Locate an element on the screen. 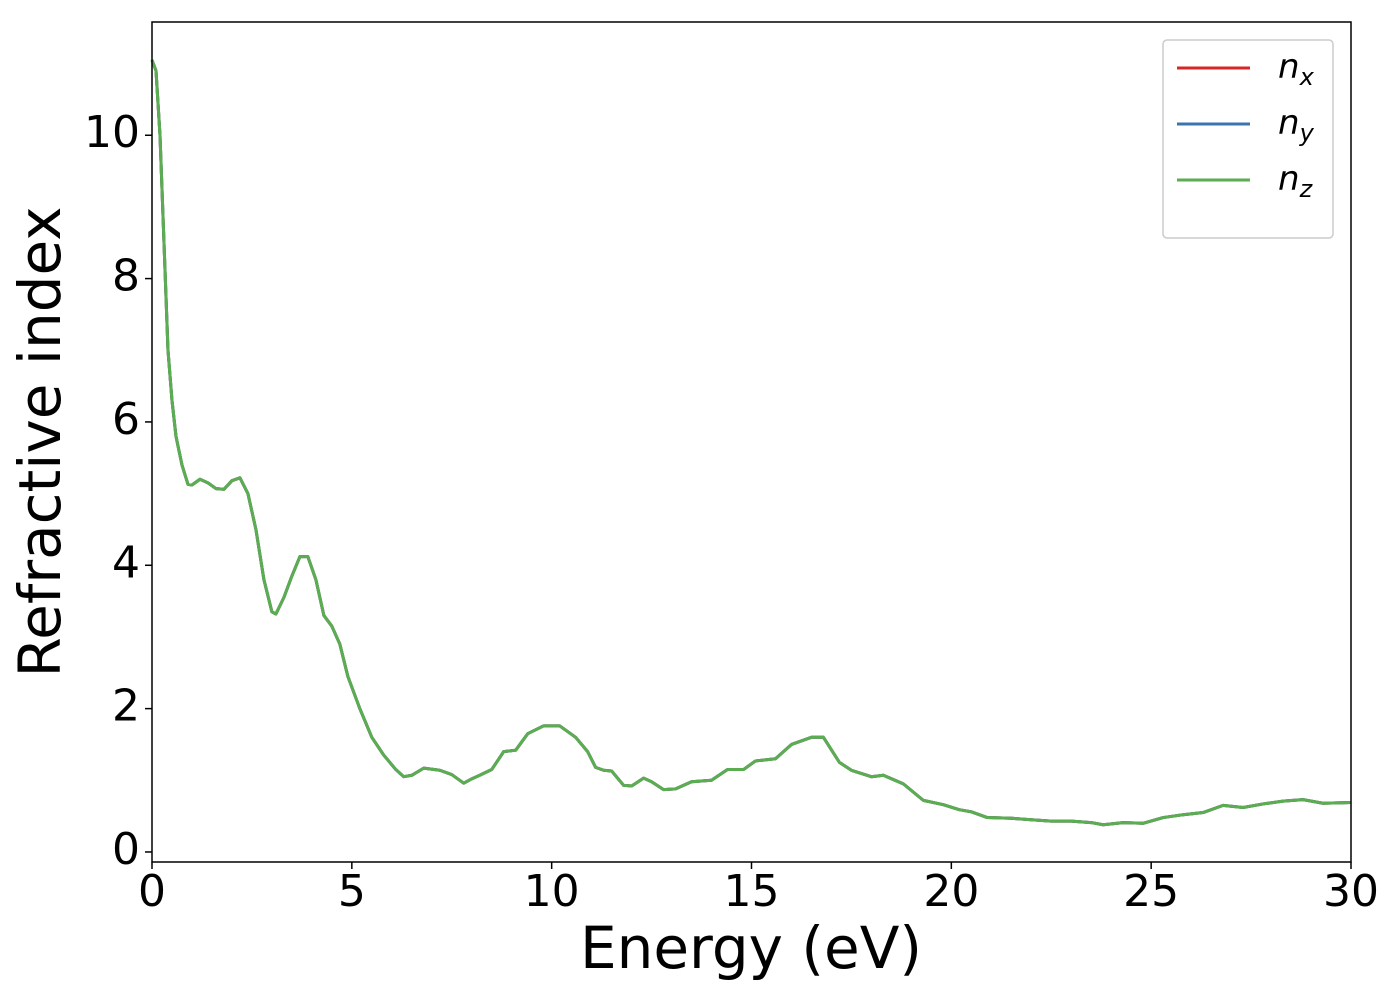  y-tick-label: 10 is located at coordinates (112, 132).